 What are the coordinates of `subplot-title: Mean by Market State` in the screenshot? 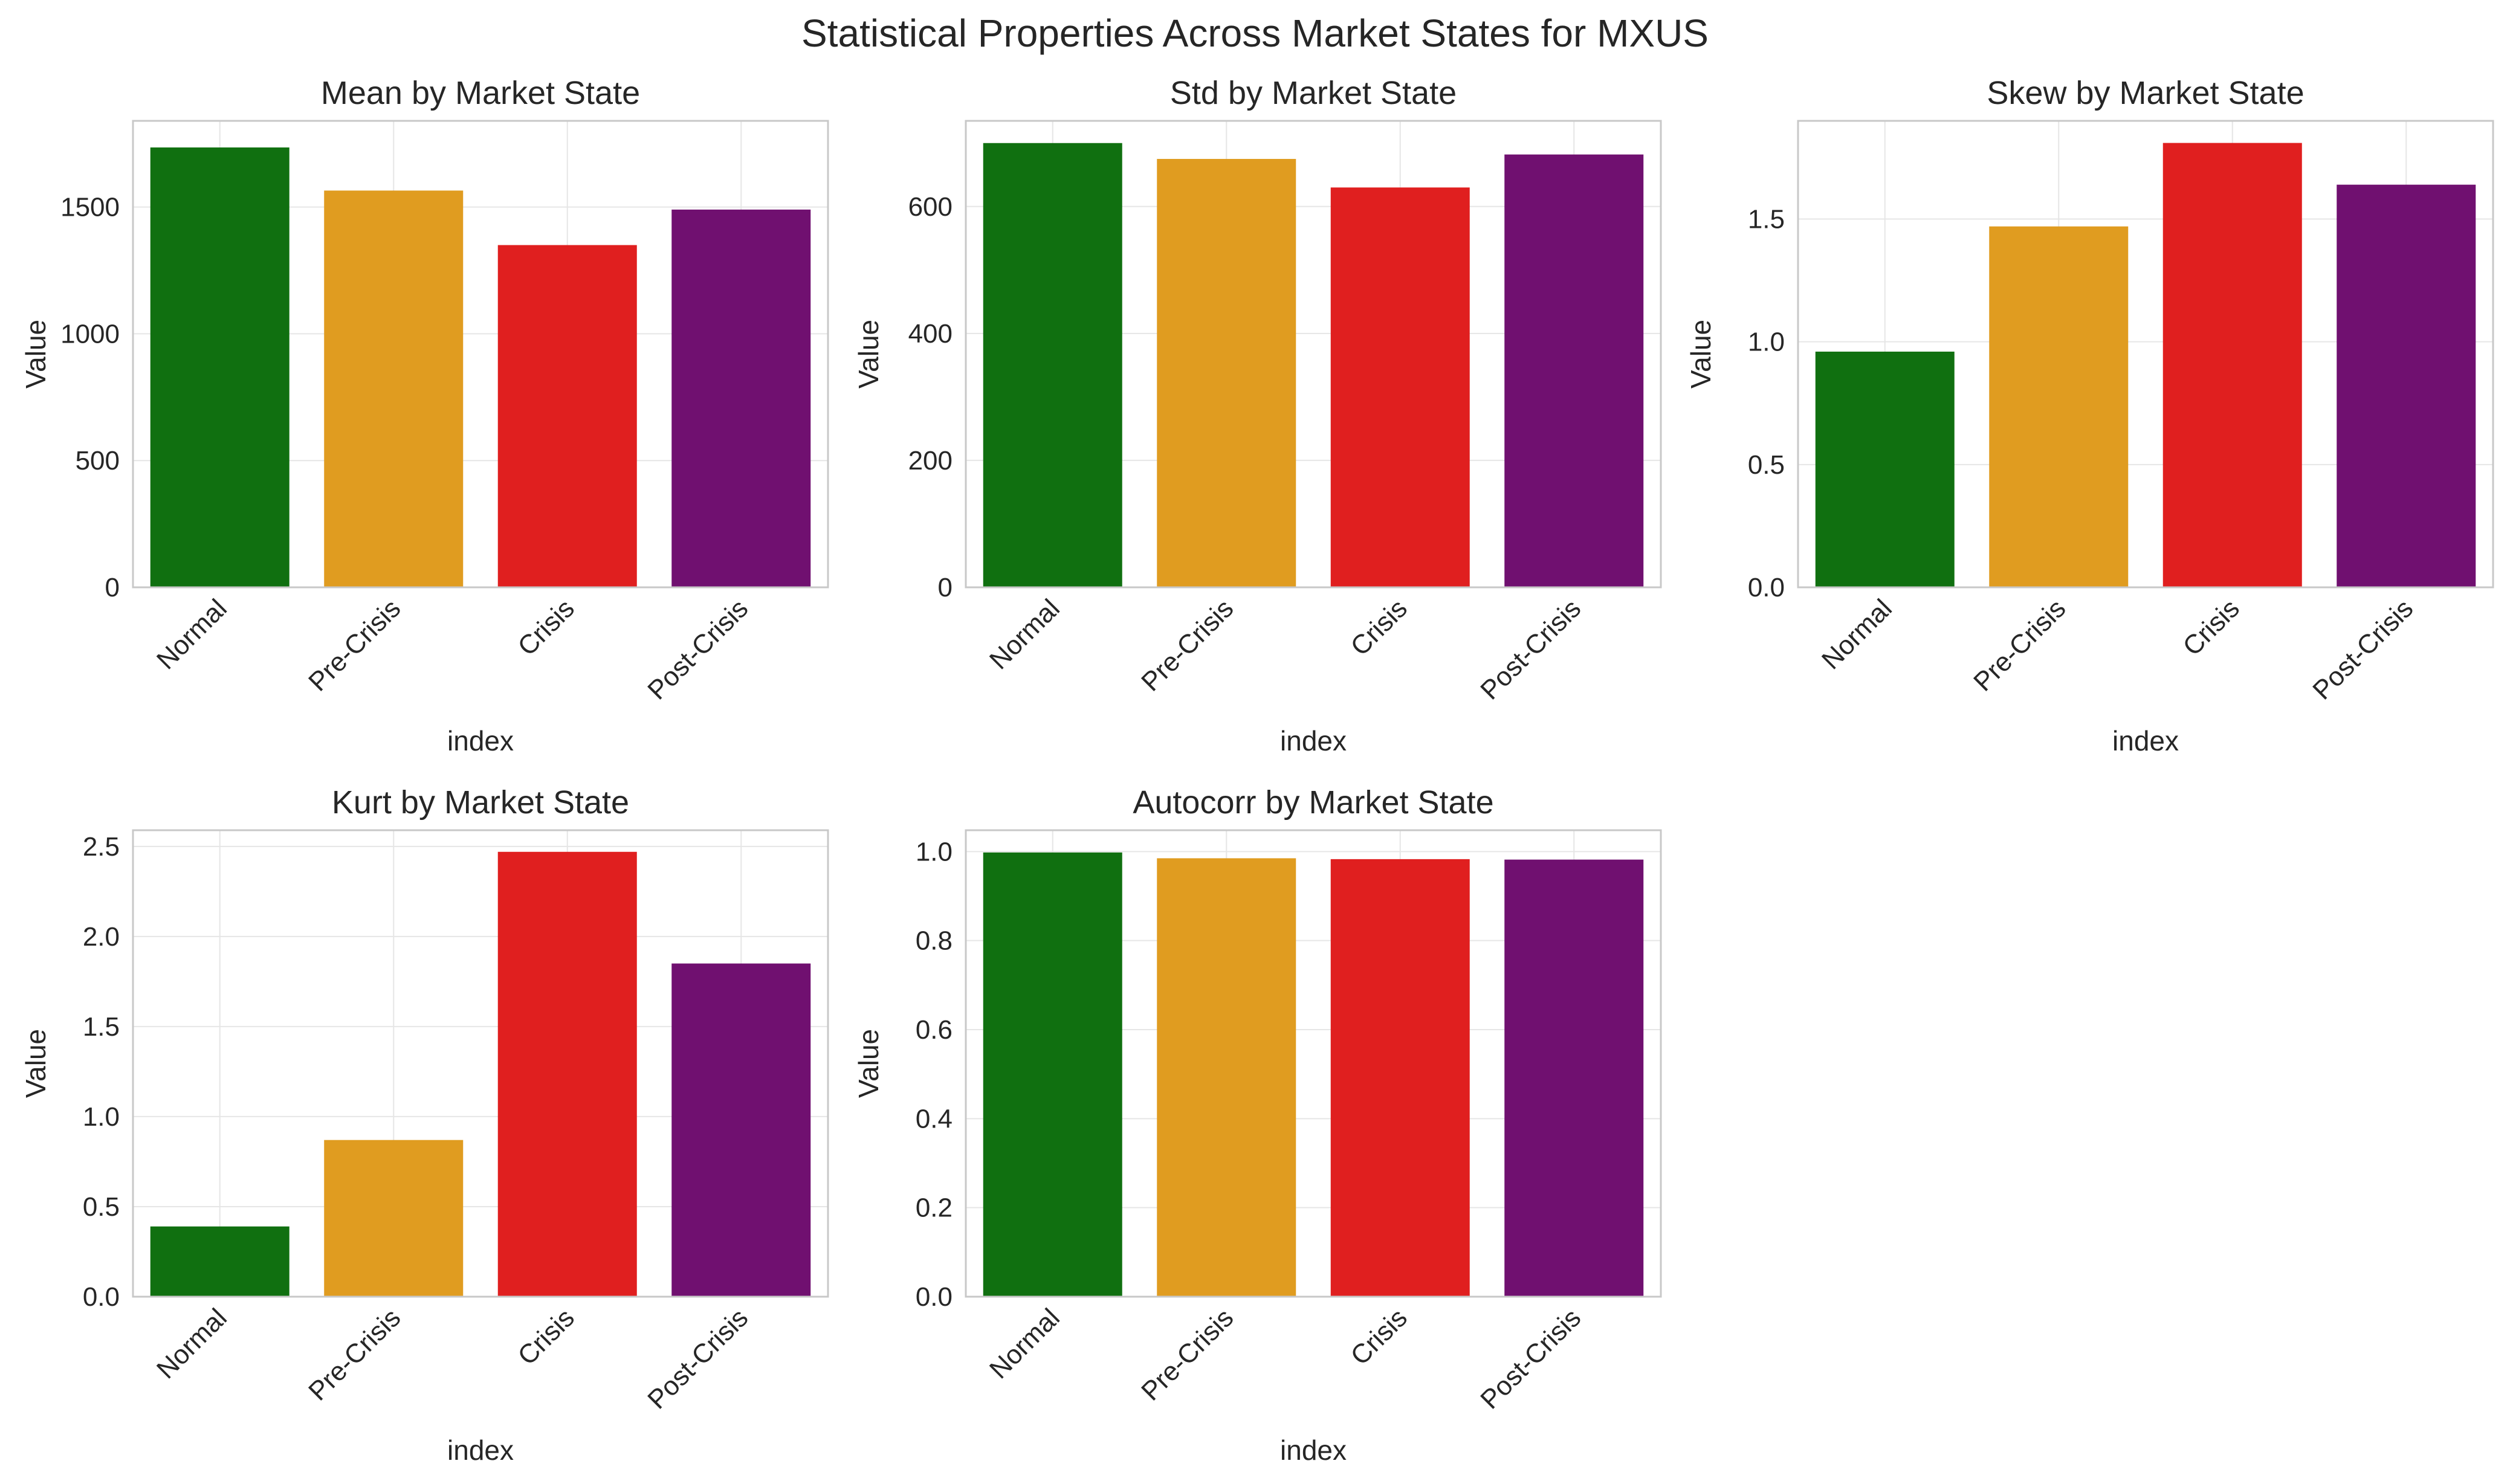 It's located at (480, 93).